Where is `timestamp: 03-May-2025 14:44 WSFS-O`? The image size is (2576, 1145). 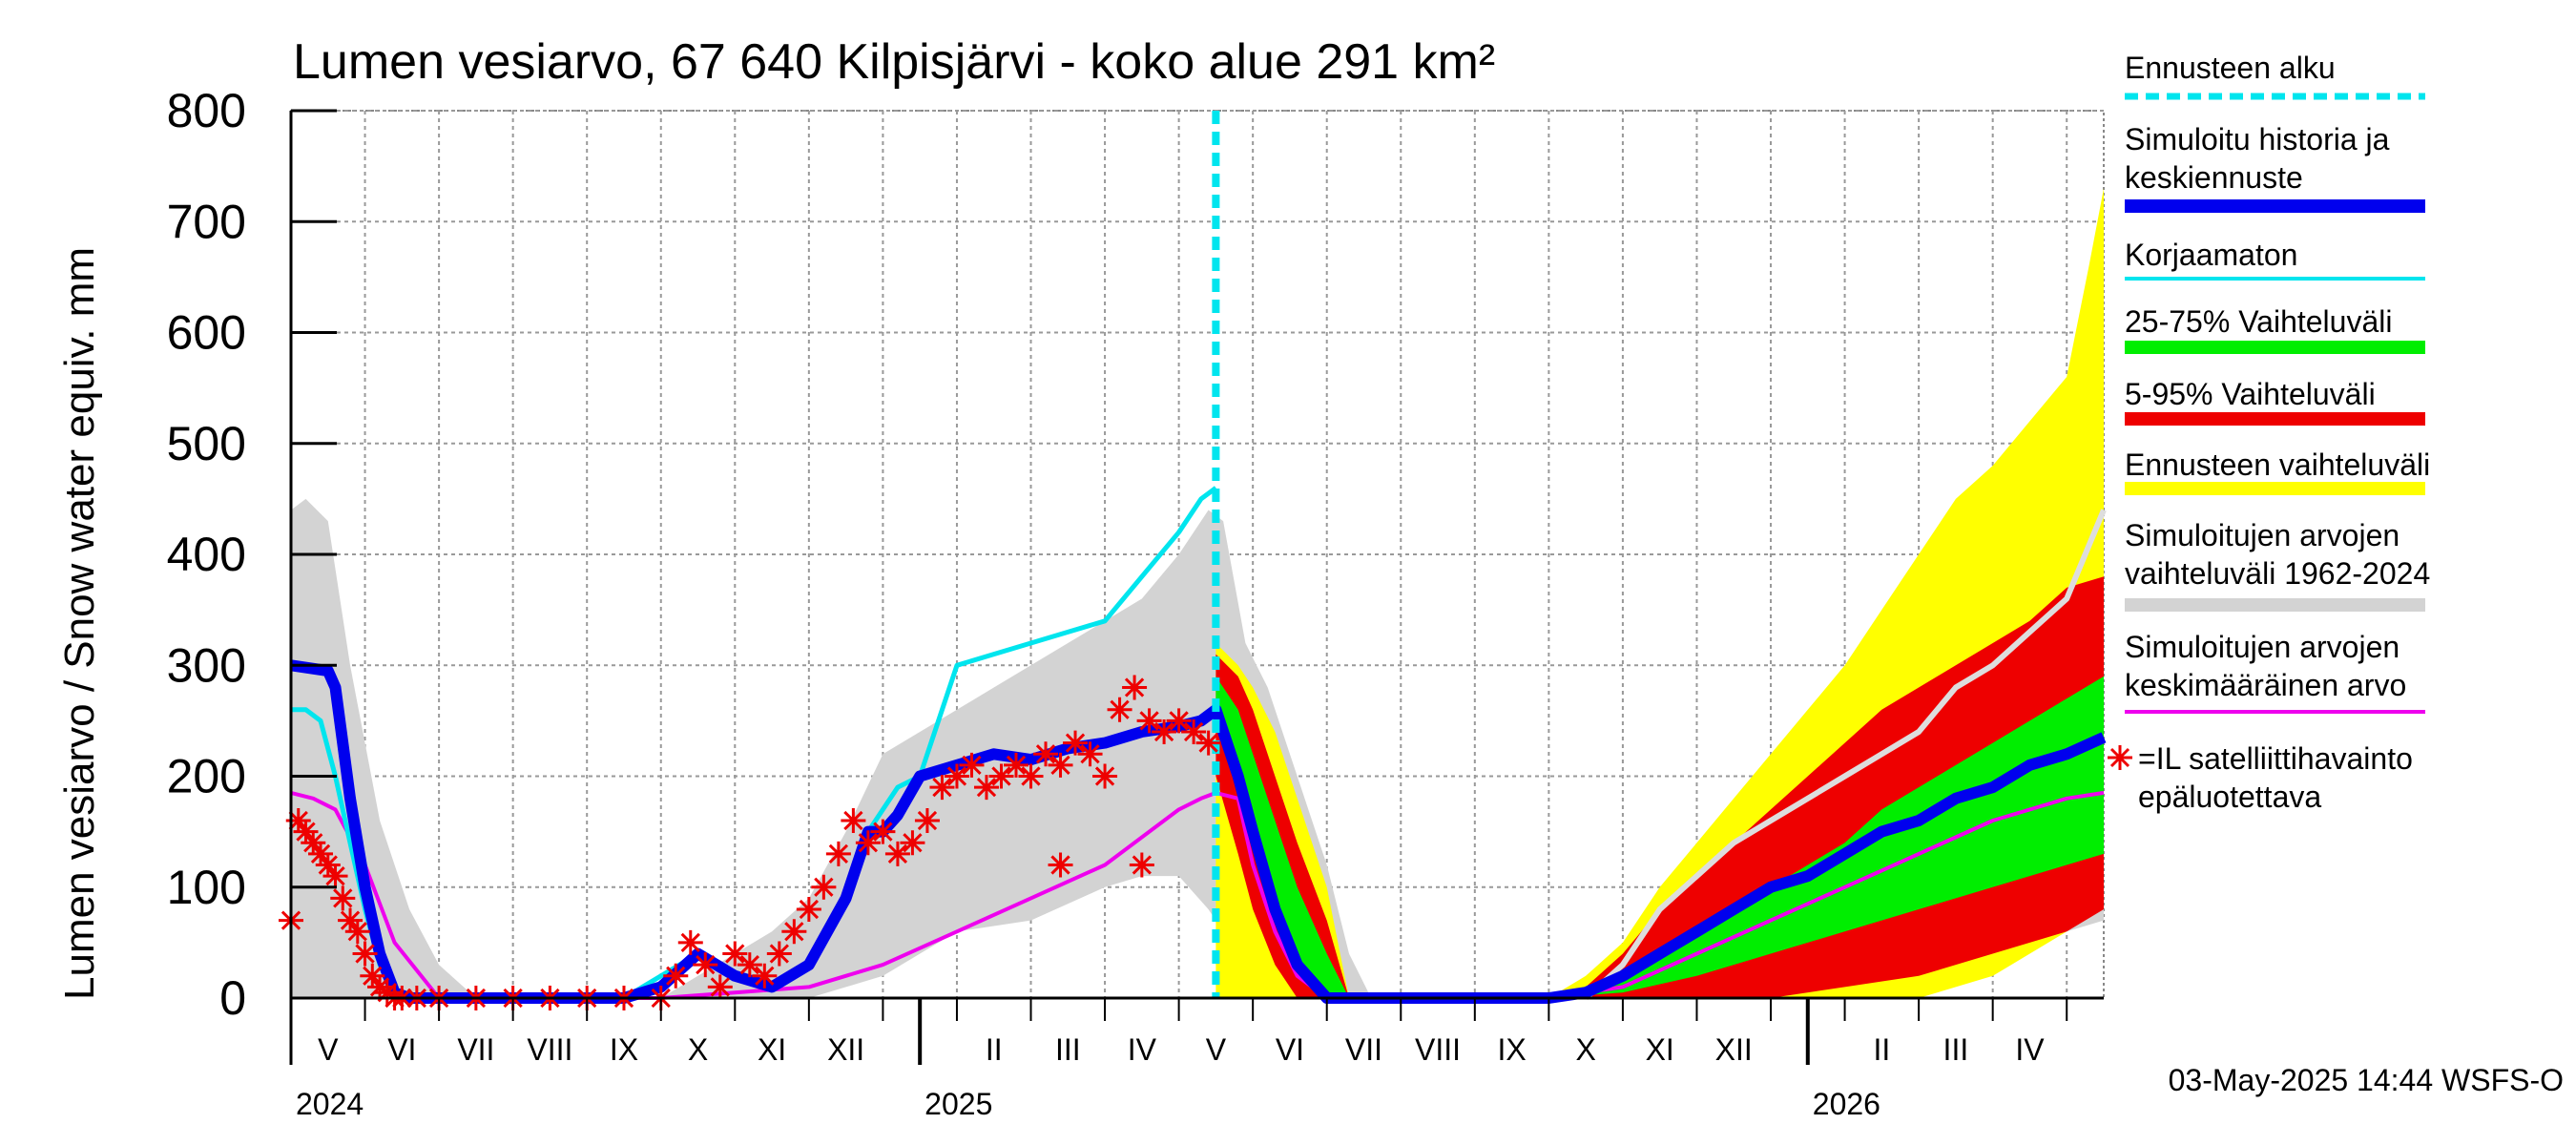
timestamp: 03-May-2025 14:44 WSFS-O is located at coordinates (2366, 1080).